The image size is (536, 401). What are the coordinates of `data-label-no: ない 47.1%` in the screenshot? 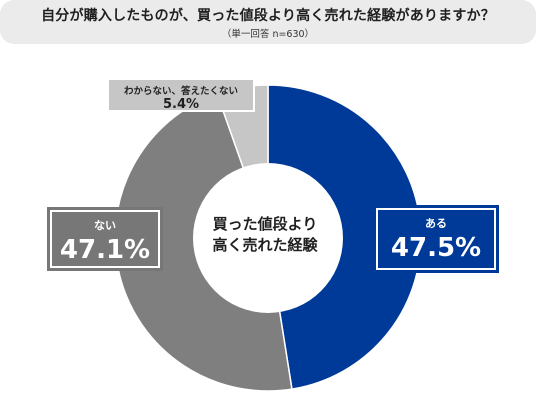 It's located at (105, 239).